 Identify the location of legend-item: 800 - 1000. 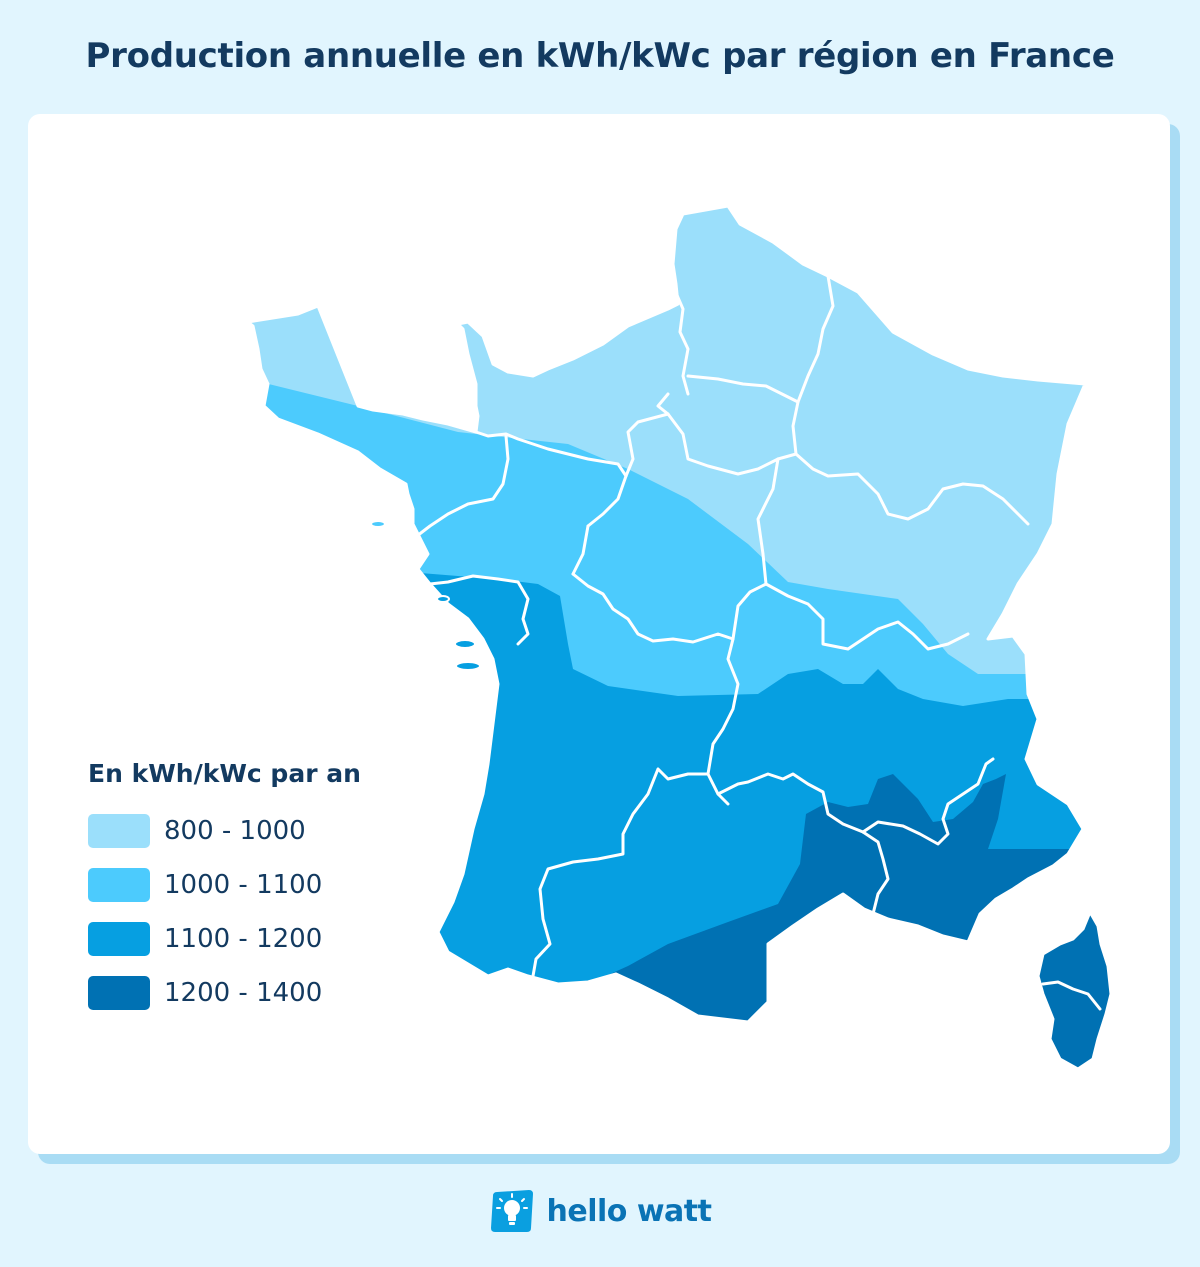
(224, 831).